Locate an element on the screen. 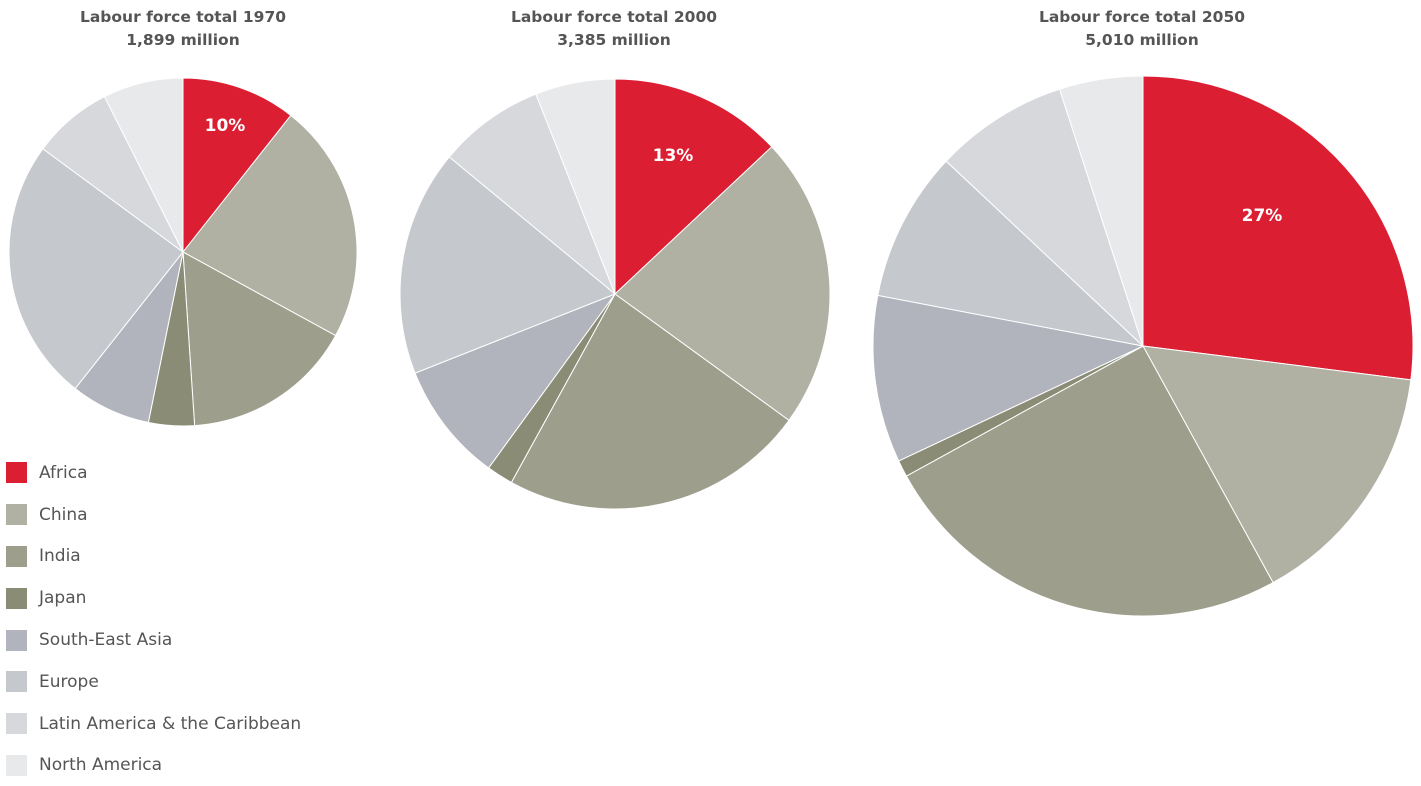 This screenshot has width=1421, height=786. pie-total-2000: 3,385 million is located at coordinates (614, 40).